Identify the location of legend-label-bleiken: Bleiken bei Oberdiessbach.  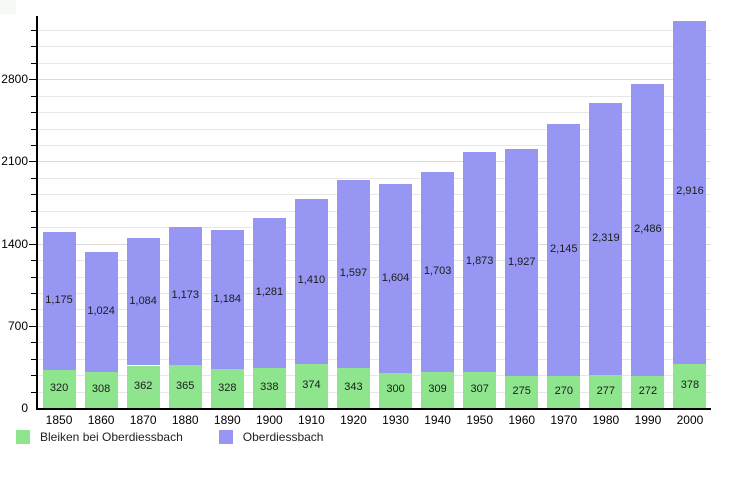
(111, 437).